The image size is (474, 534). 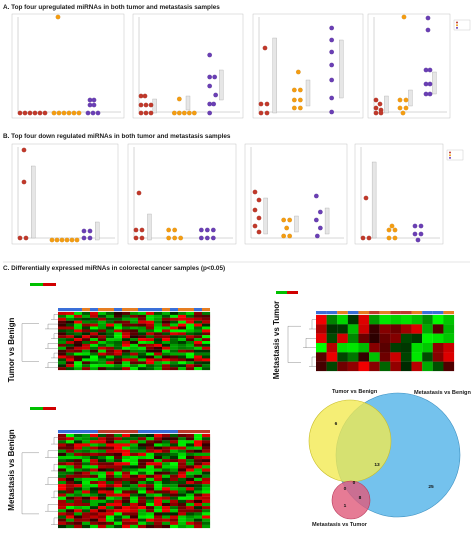 What do you see at coordinates (350, 441) in the screenshot?
I see `venn-circle-tumor-vs-benign` at bounding box center [350, 441].